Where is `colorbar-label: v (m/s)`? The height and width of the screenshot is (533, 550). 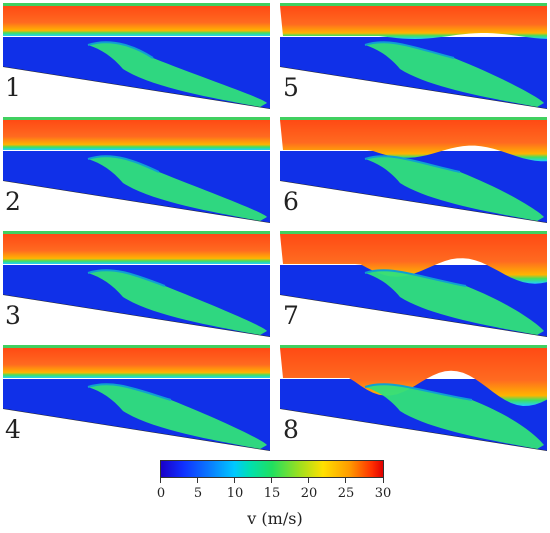
colorbar-label: v (m/s) is located at coordinates (275, 518).